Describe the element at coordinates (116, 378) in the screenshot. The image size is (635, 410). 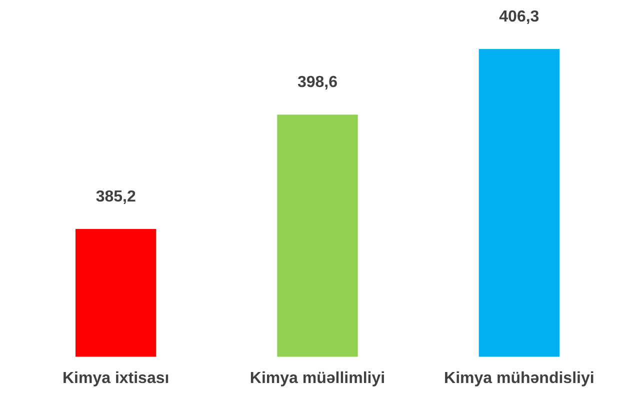
I see `x-tick-label: Kimya ixtisası` at that location.